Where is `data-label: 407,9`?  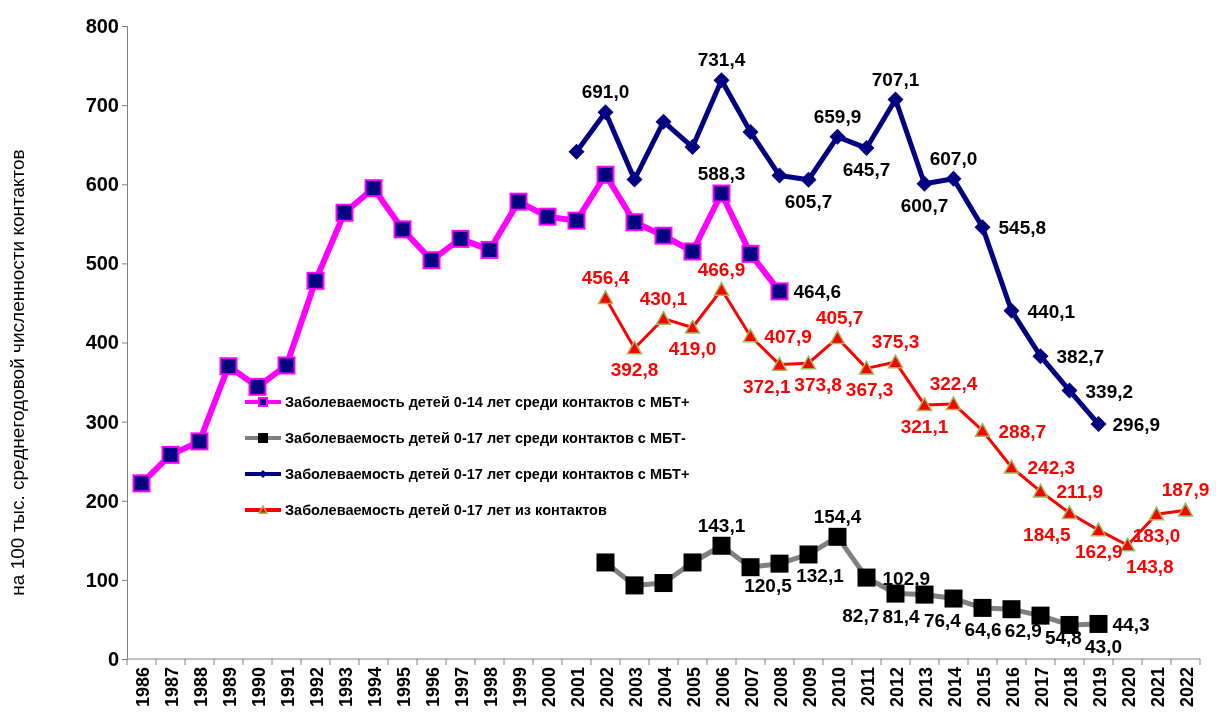
data-label: 407,9 is located at coordinates (788, 337).